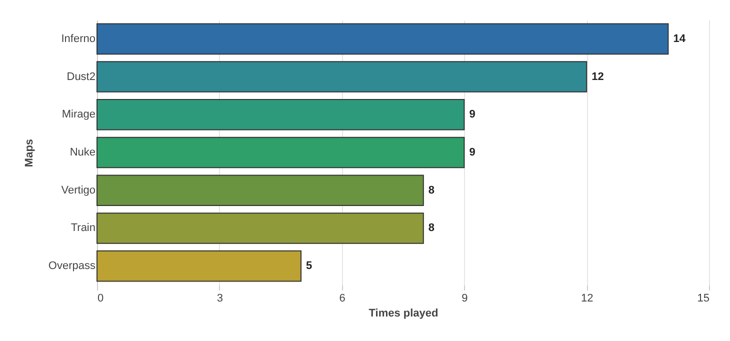  Describe the element at coordinates (72, 266) in the screenshot. I see `y-tick-label: Overpass` at that location.